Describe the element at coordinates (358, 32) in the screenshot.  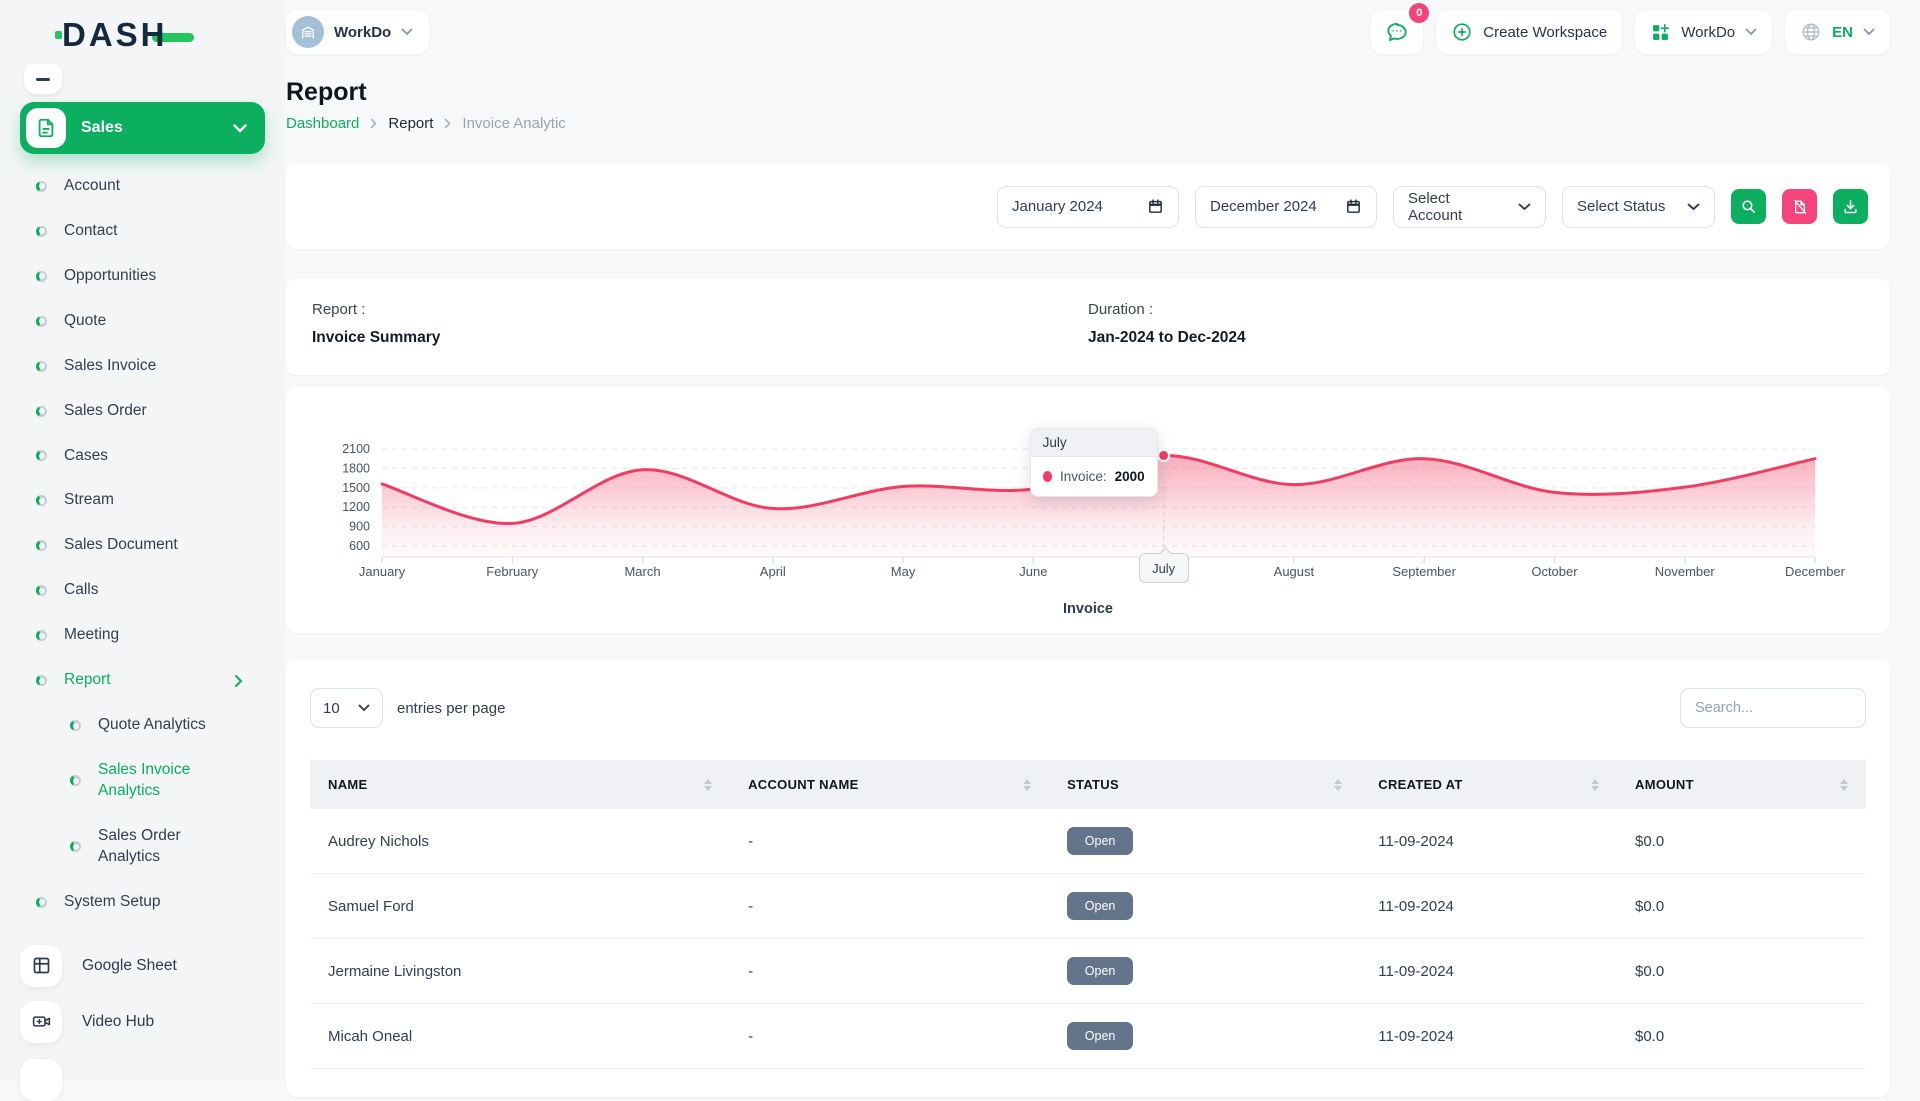
I see `workspace-selector: WorkDo` at that location.